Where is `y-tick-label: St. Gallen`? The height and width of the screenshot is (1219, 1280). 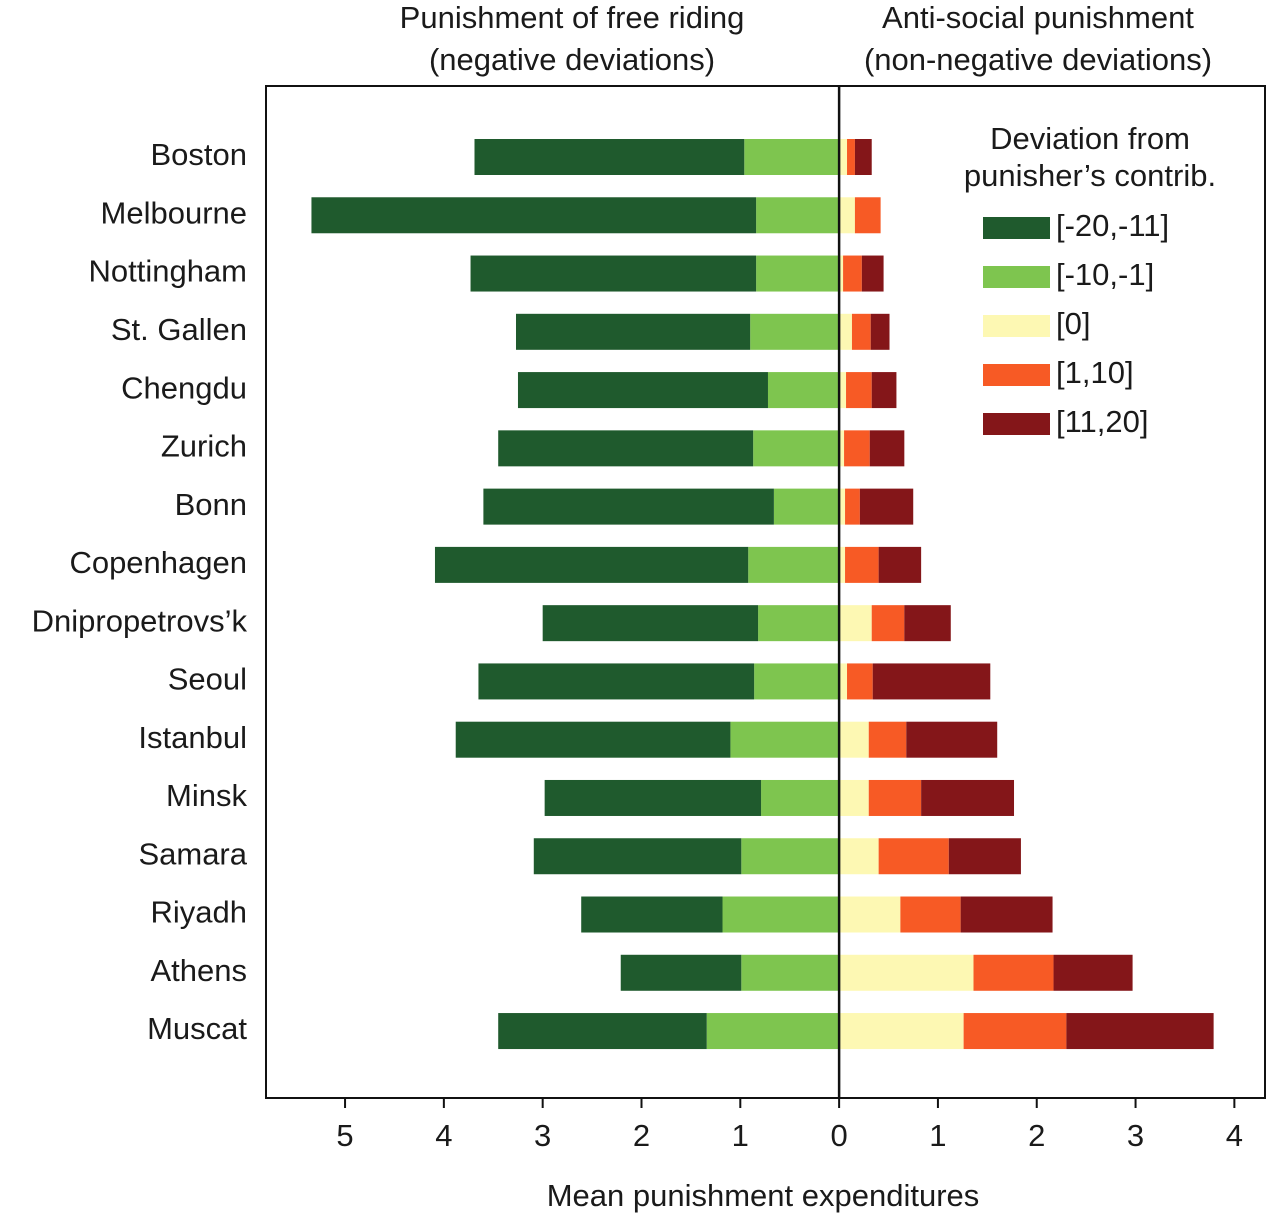
y-tick-label: St. Gallen is located at coordinates (179, 329).